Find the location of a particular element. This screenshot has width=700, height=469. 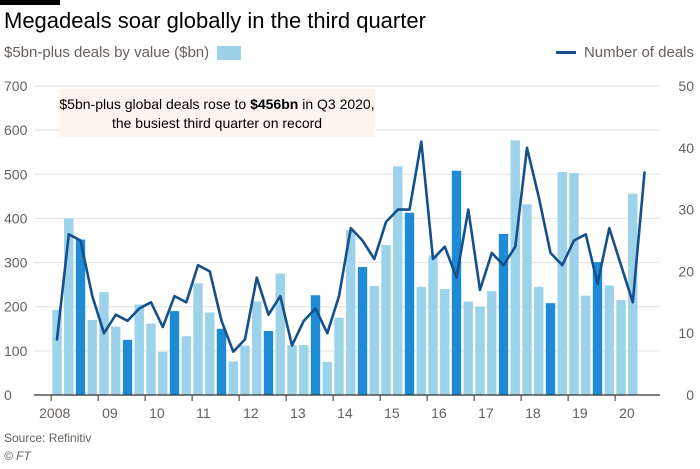

y-left-tick-label: 600 is located at coordinates (16, 130).